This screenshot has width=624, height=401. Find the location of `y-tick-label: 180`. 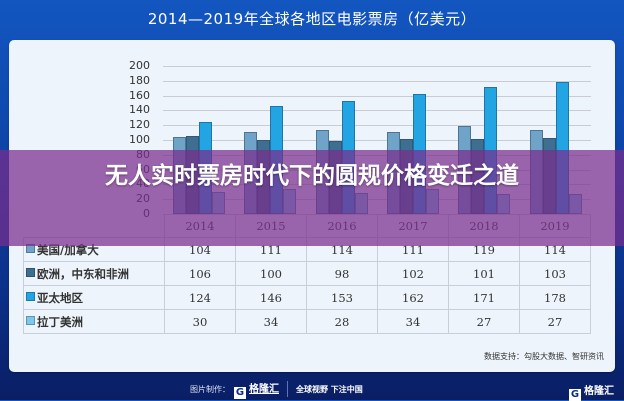

y-tick-label: 180 is located at coordinates (139, 80).